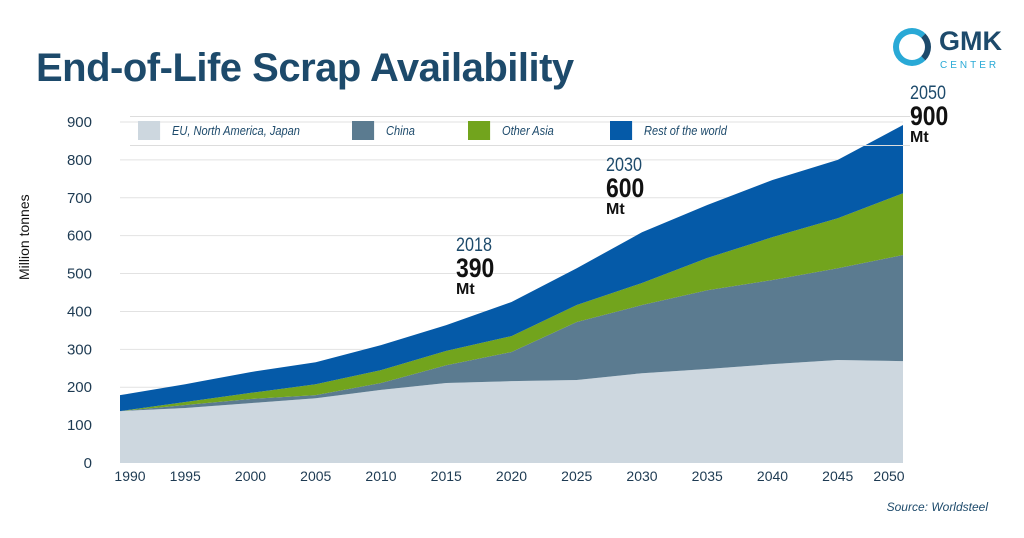 This screenshot has width=1024, height=538. Describe the element at coordinates (511, 411) in the screenshot. I see `area-eu-north-america-japan` at that location.